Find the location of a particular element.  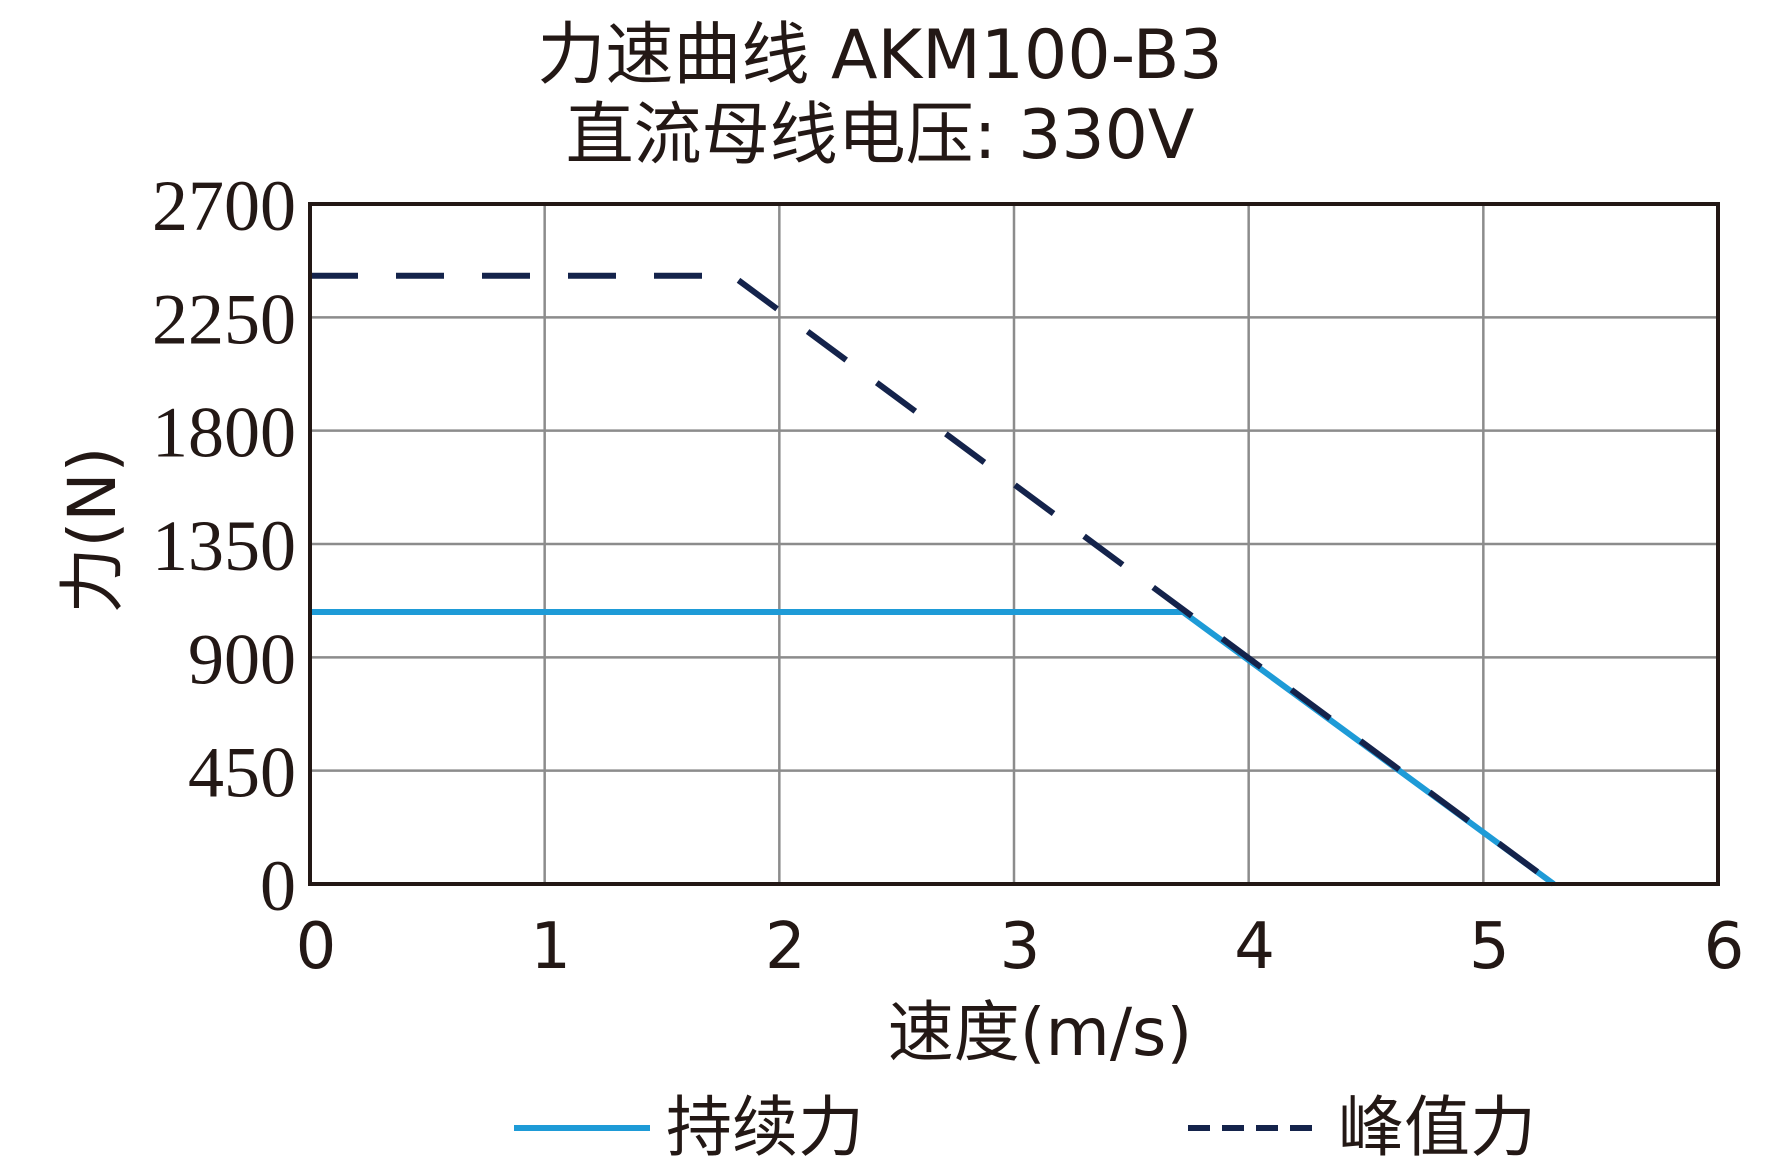

chart-title-block: 力速曲线 AKM100-B3 直流母线电压: 330V is located at coordinates (879, 95).